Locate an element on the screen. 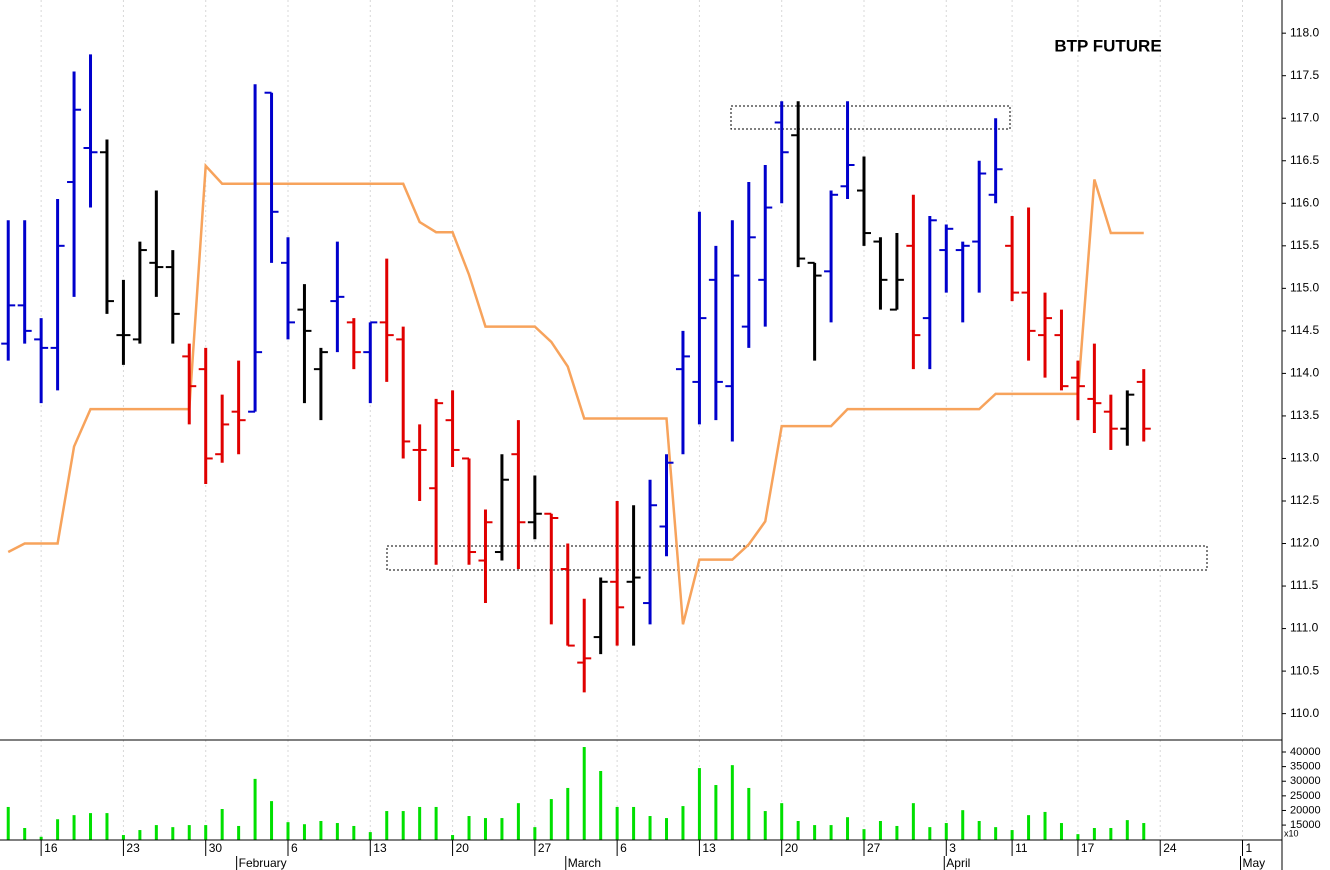 This screenshot has width=1330, height=870. y-tick-label: 113.5 is located at coordinates (1304, 415).